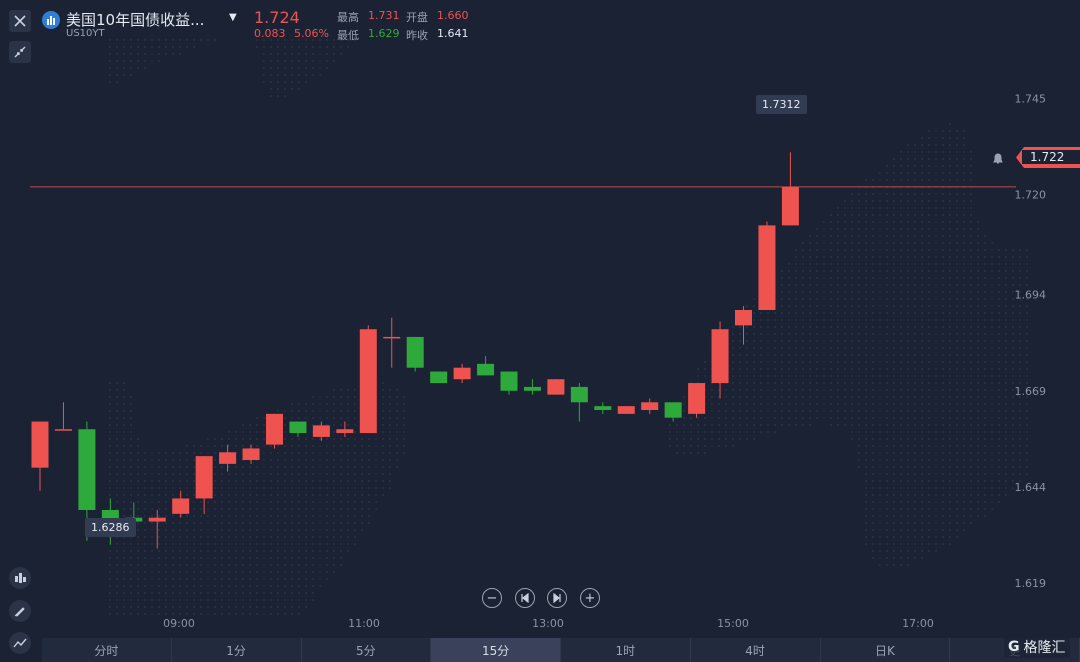 Image resolution: width=1080 pixels, height=662 pixels. What do you see at coordinates (233, 17) in the screenshot?
I see `chevron-down-icon: ▼` at bounding box center [233, 17].